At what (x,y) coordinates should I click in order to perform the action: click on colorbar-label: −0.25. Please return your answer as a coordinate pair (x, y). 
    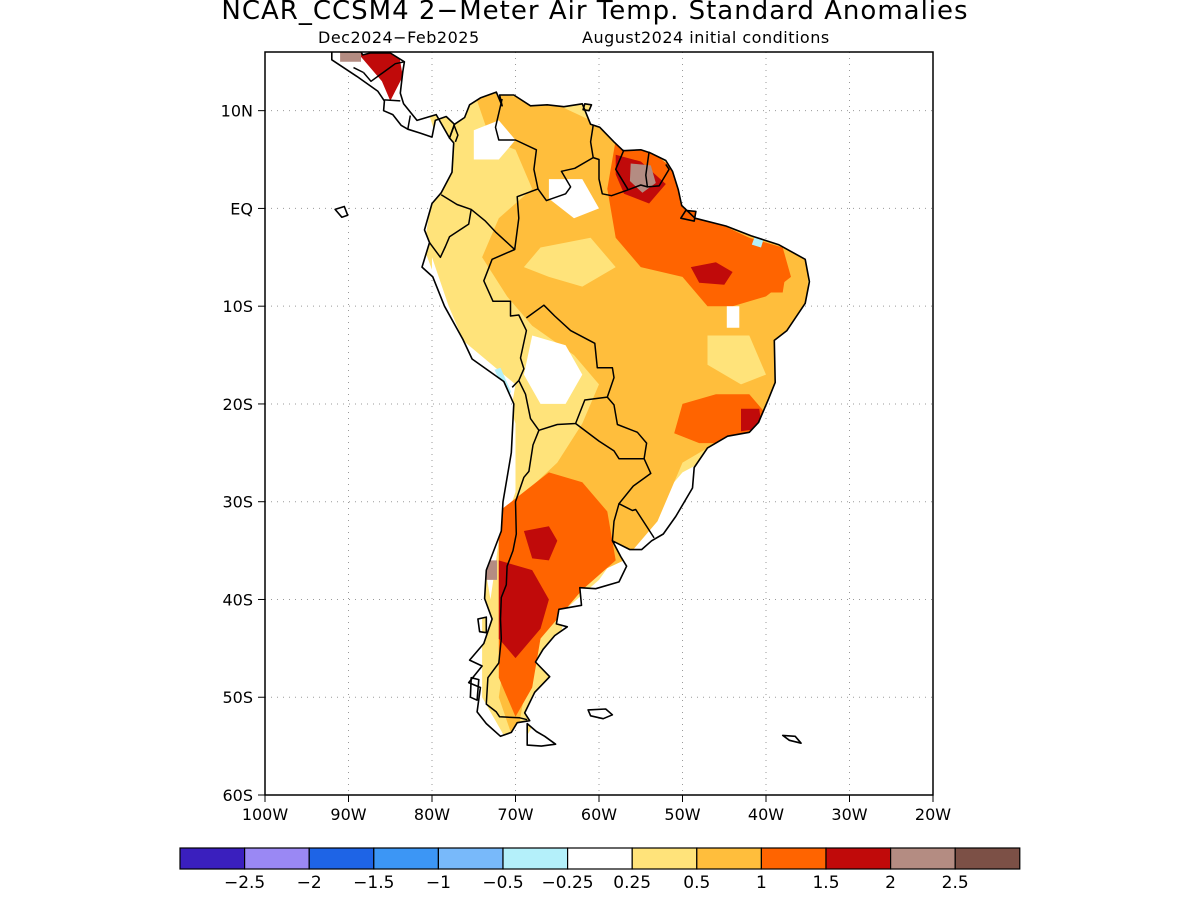
    Looking at the image, I should click on (568, 883).